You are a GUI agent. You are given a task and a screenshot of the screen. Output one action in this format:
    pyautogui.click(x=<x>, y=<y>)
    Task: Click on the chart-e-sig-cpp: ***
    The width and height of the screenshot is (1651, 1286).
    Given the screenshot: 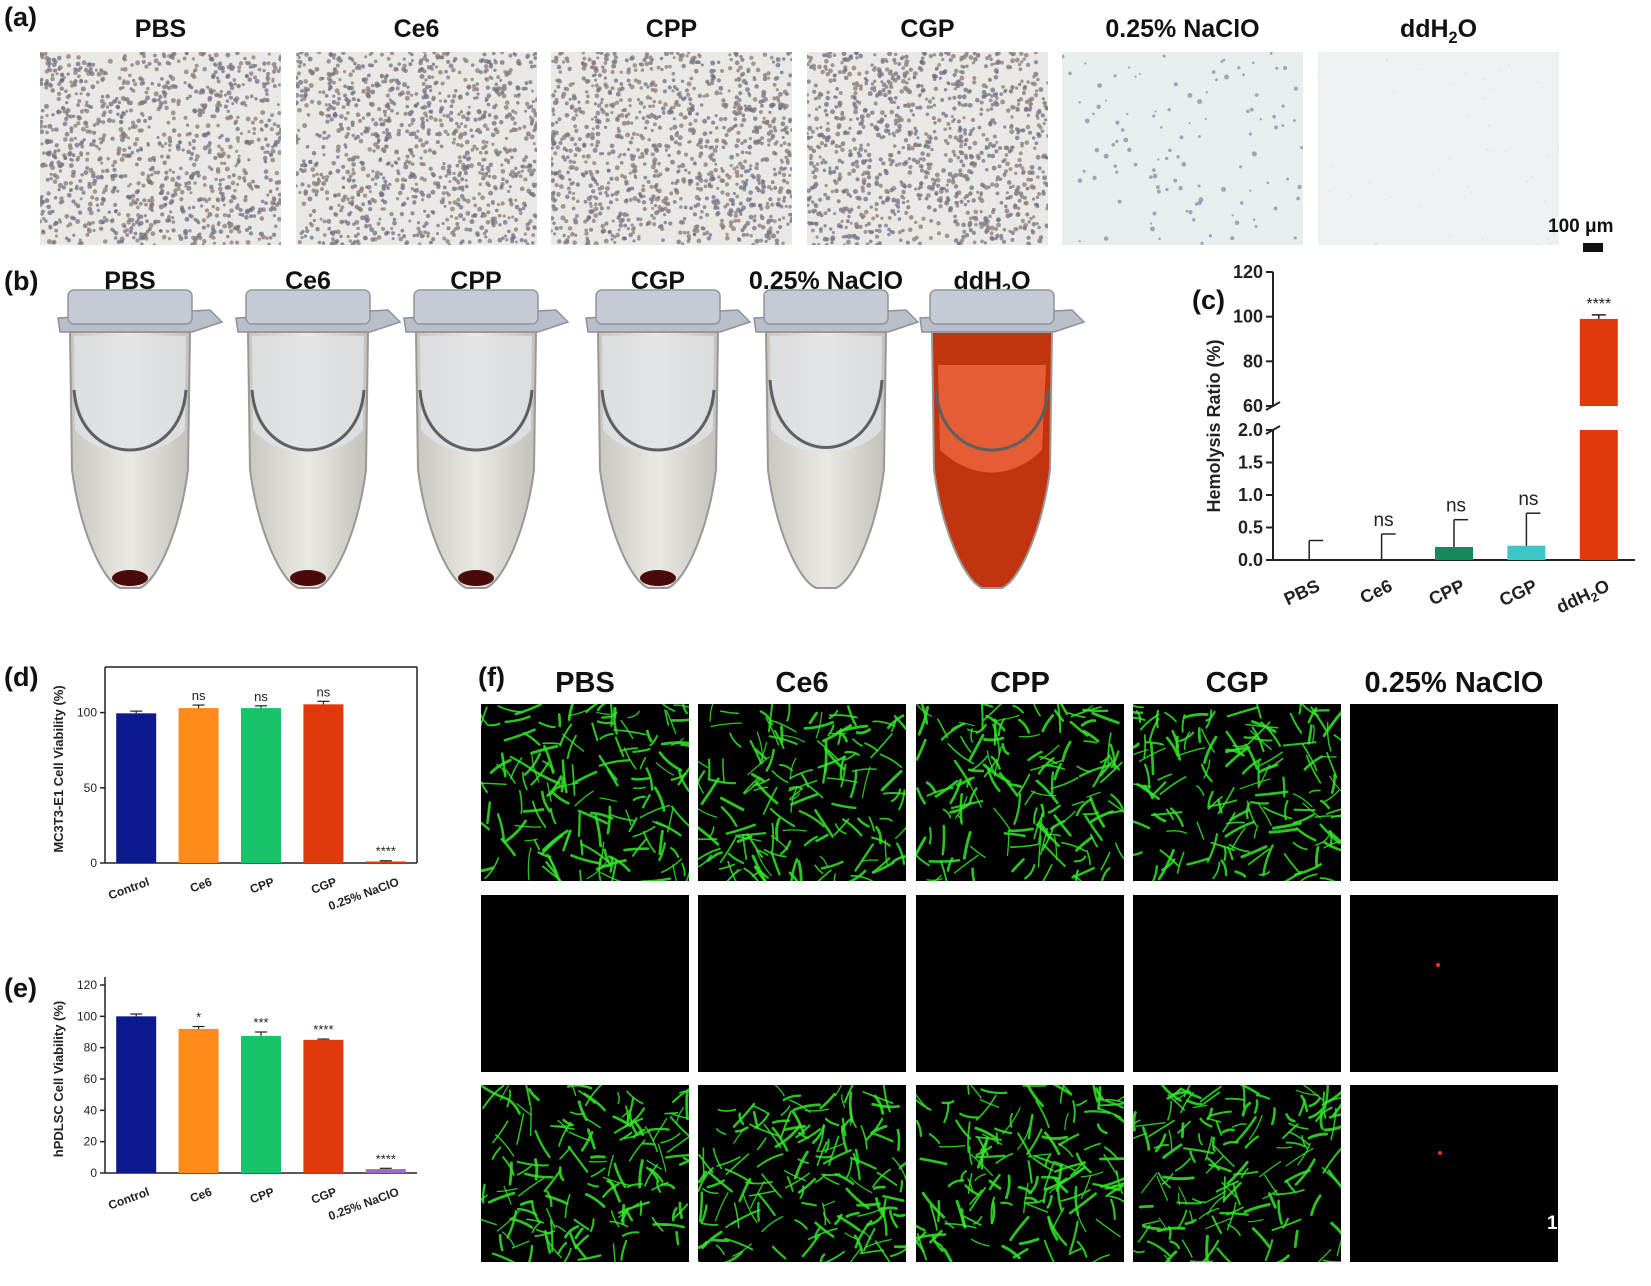 What is the action you would take?
    pyautogui.click(x=260, y=1022)
    